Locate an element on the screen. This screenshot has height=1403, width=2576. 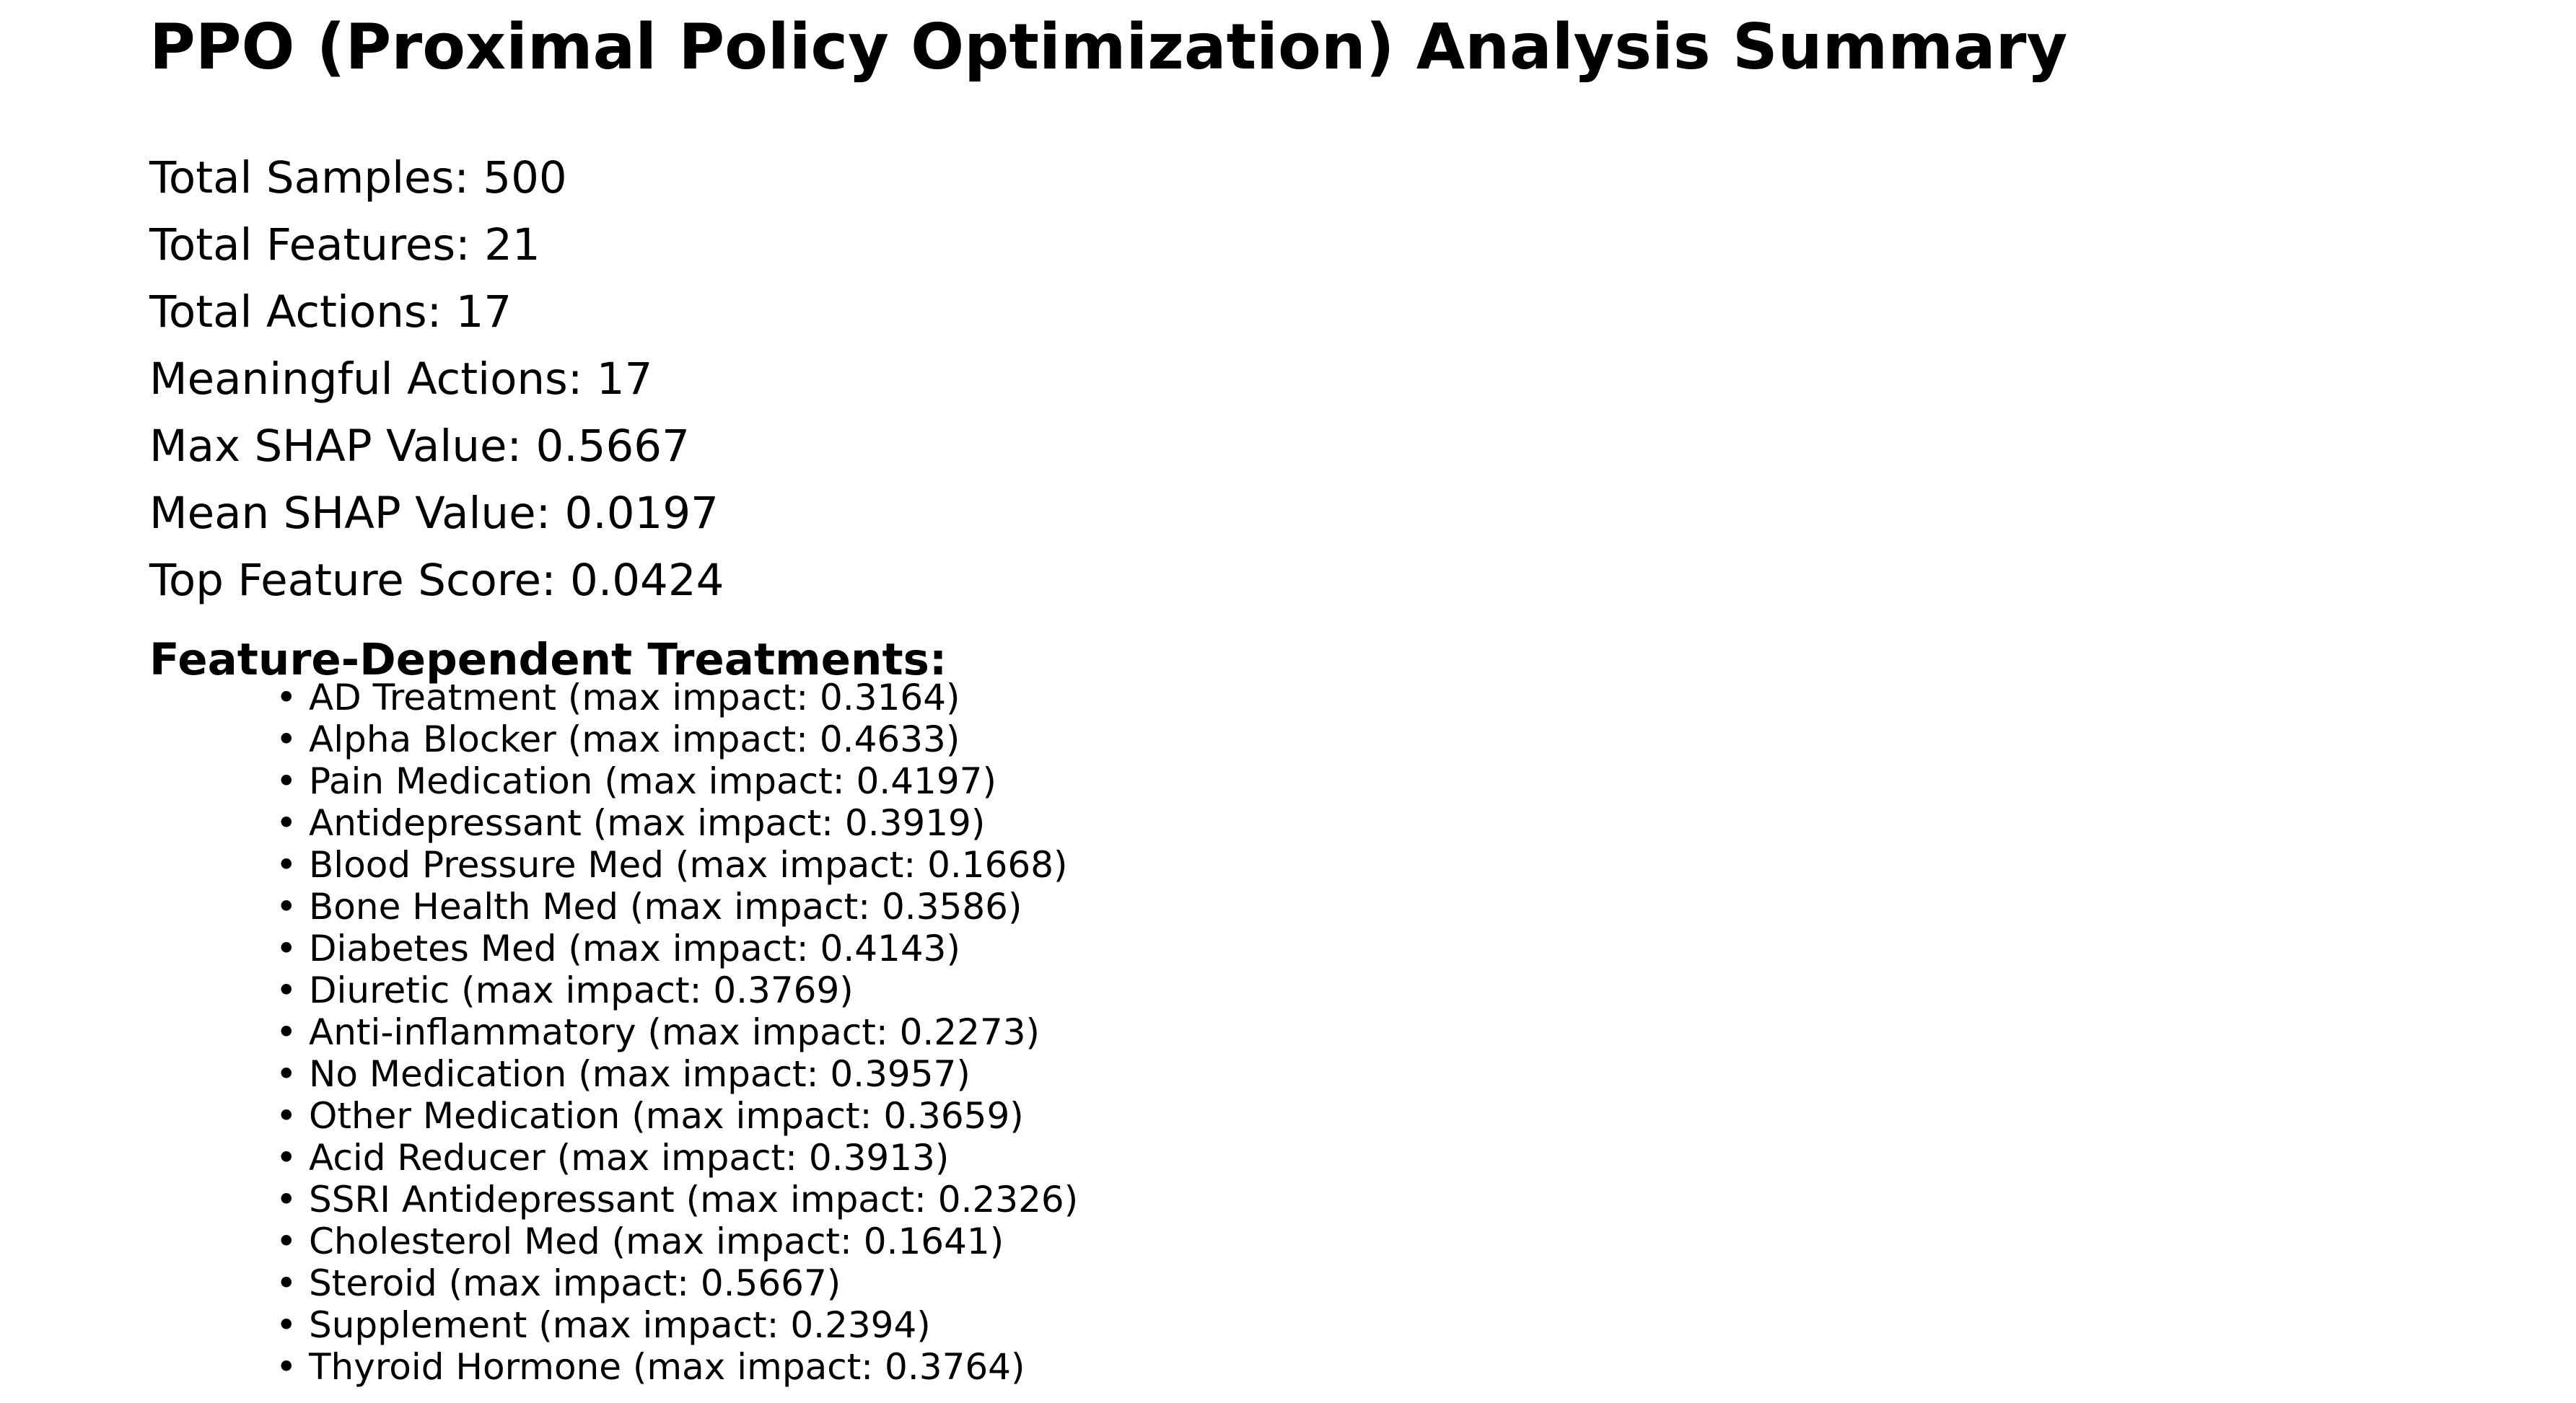
list-item: • Acid Reducer (max impact: 0.3913) is located at coordinates (677, 1158).